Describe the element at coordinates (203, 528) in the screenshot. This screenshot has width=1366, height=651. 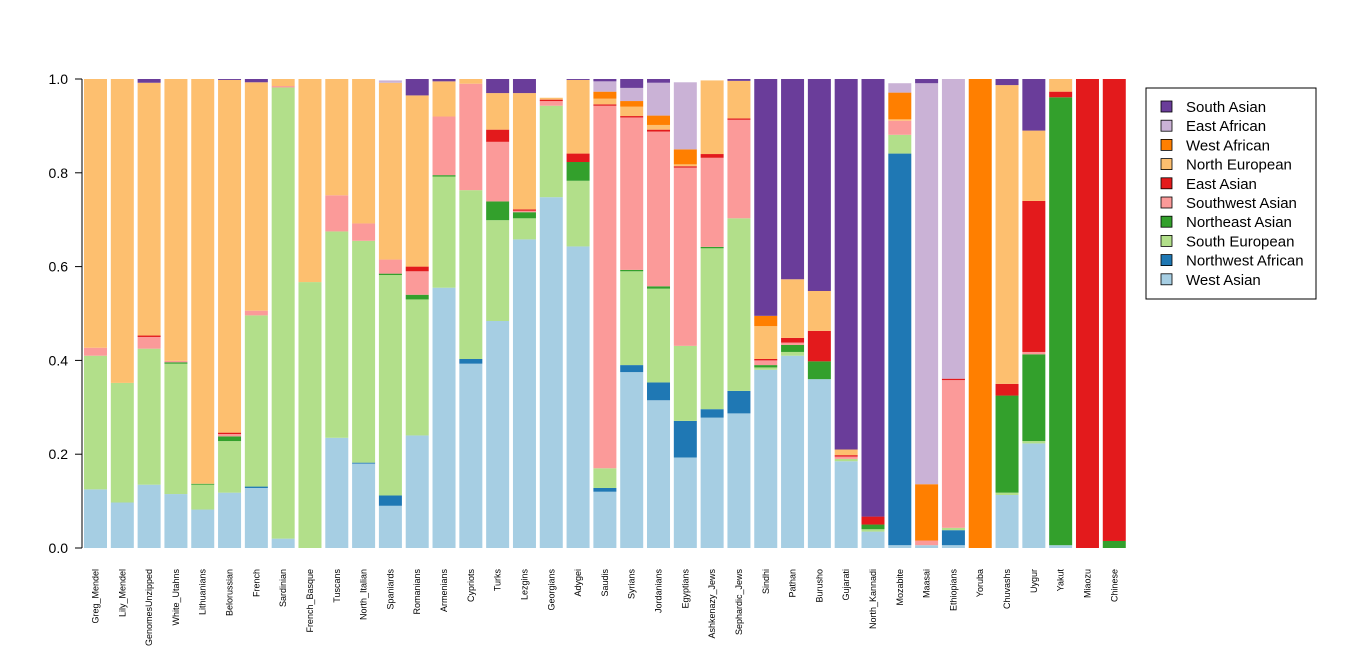
I see `bar-segment-Lithuanians-west-asian` at that location.